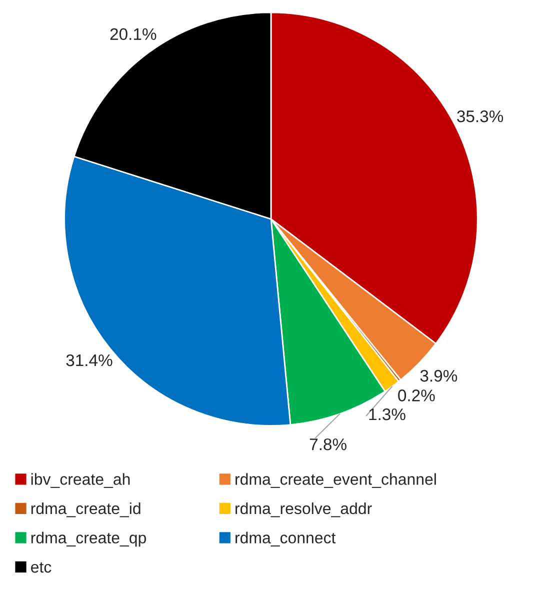 The width and height of the screenshot is (542, 592). Describe the element at coordinates (416, 396) in the screenshot. I see `data-label: 0.2%` at that location.